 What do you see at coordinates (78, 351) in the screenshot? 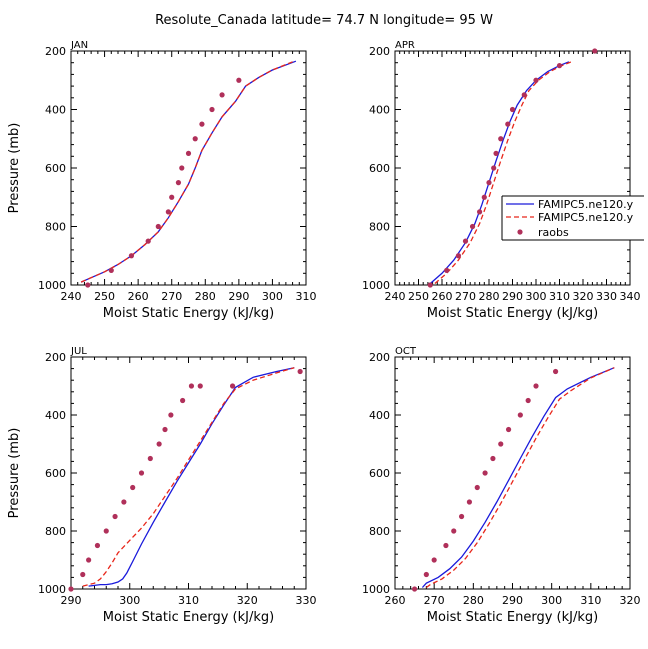
I see `panel-label: JUL` at bounding box center [78, 351].